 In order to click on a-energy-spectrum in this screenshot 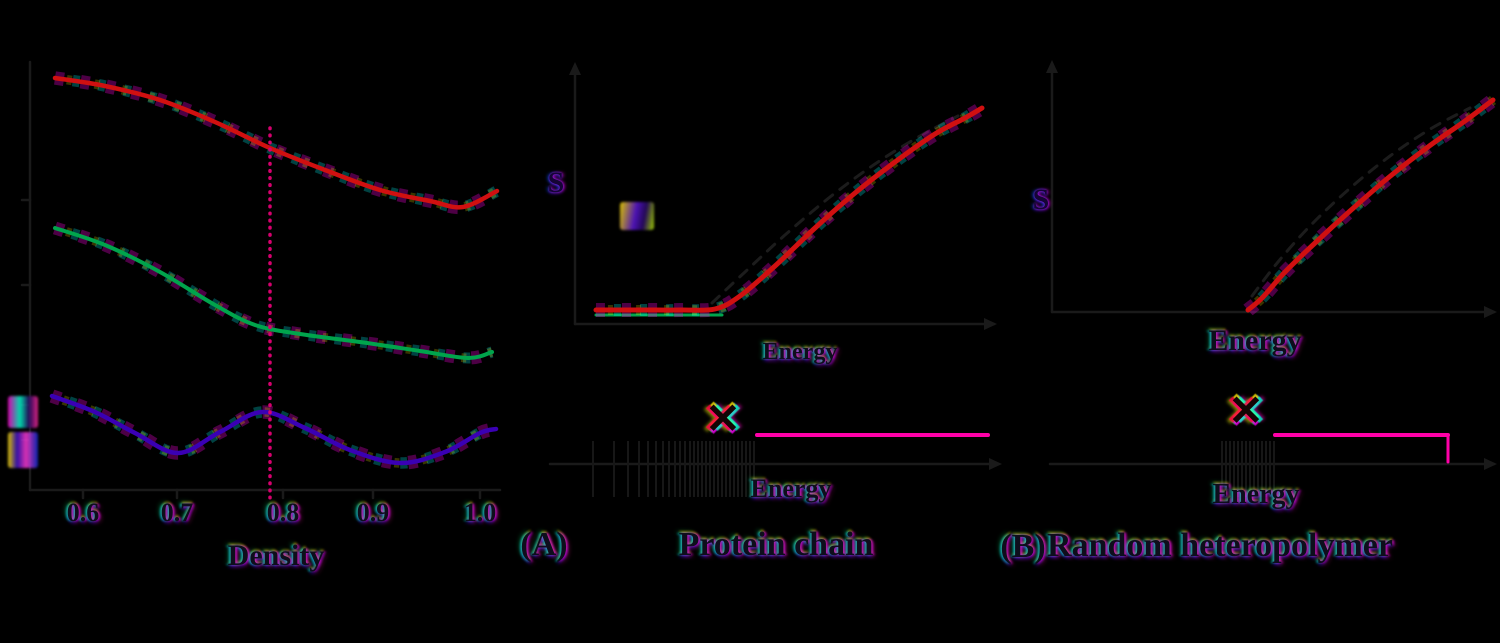, I will do `click(775, 465)`.